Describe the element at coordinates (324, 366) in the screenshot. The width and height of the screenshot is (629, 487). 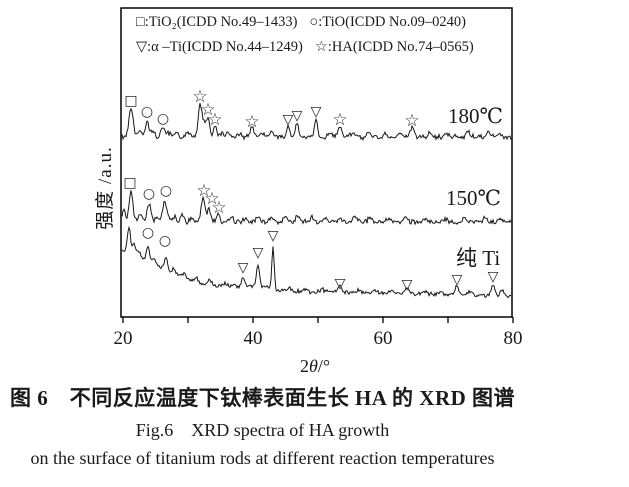
I see `x-axis-label-post: /°` at that location.